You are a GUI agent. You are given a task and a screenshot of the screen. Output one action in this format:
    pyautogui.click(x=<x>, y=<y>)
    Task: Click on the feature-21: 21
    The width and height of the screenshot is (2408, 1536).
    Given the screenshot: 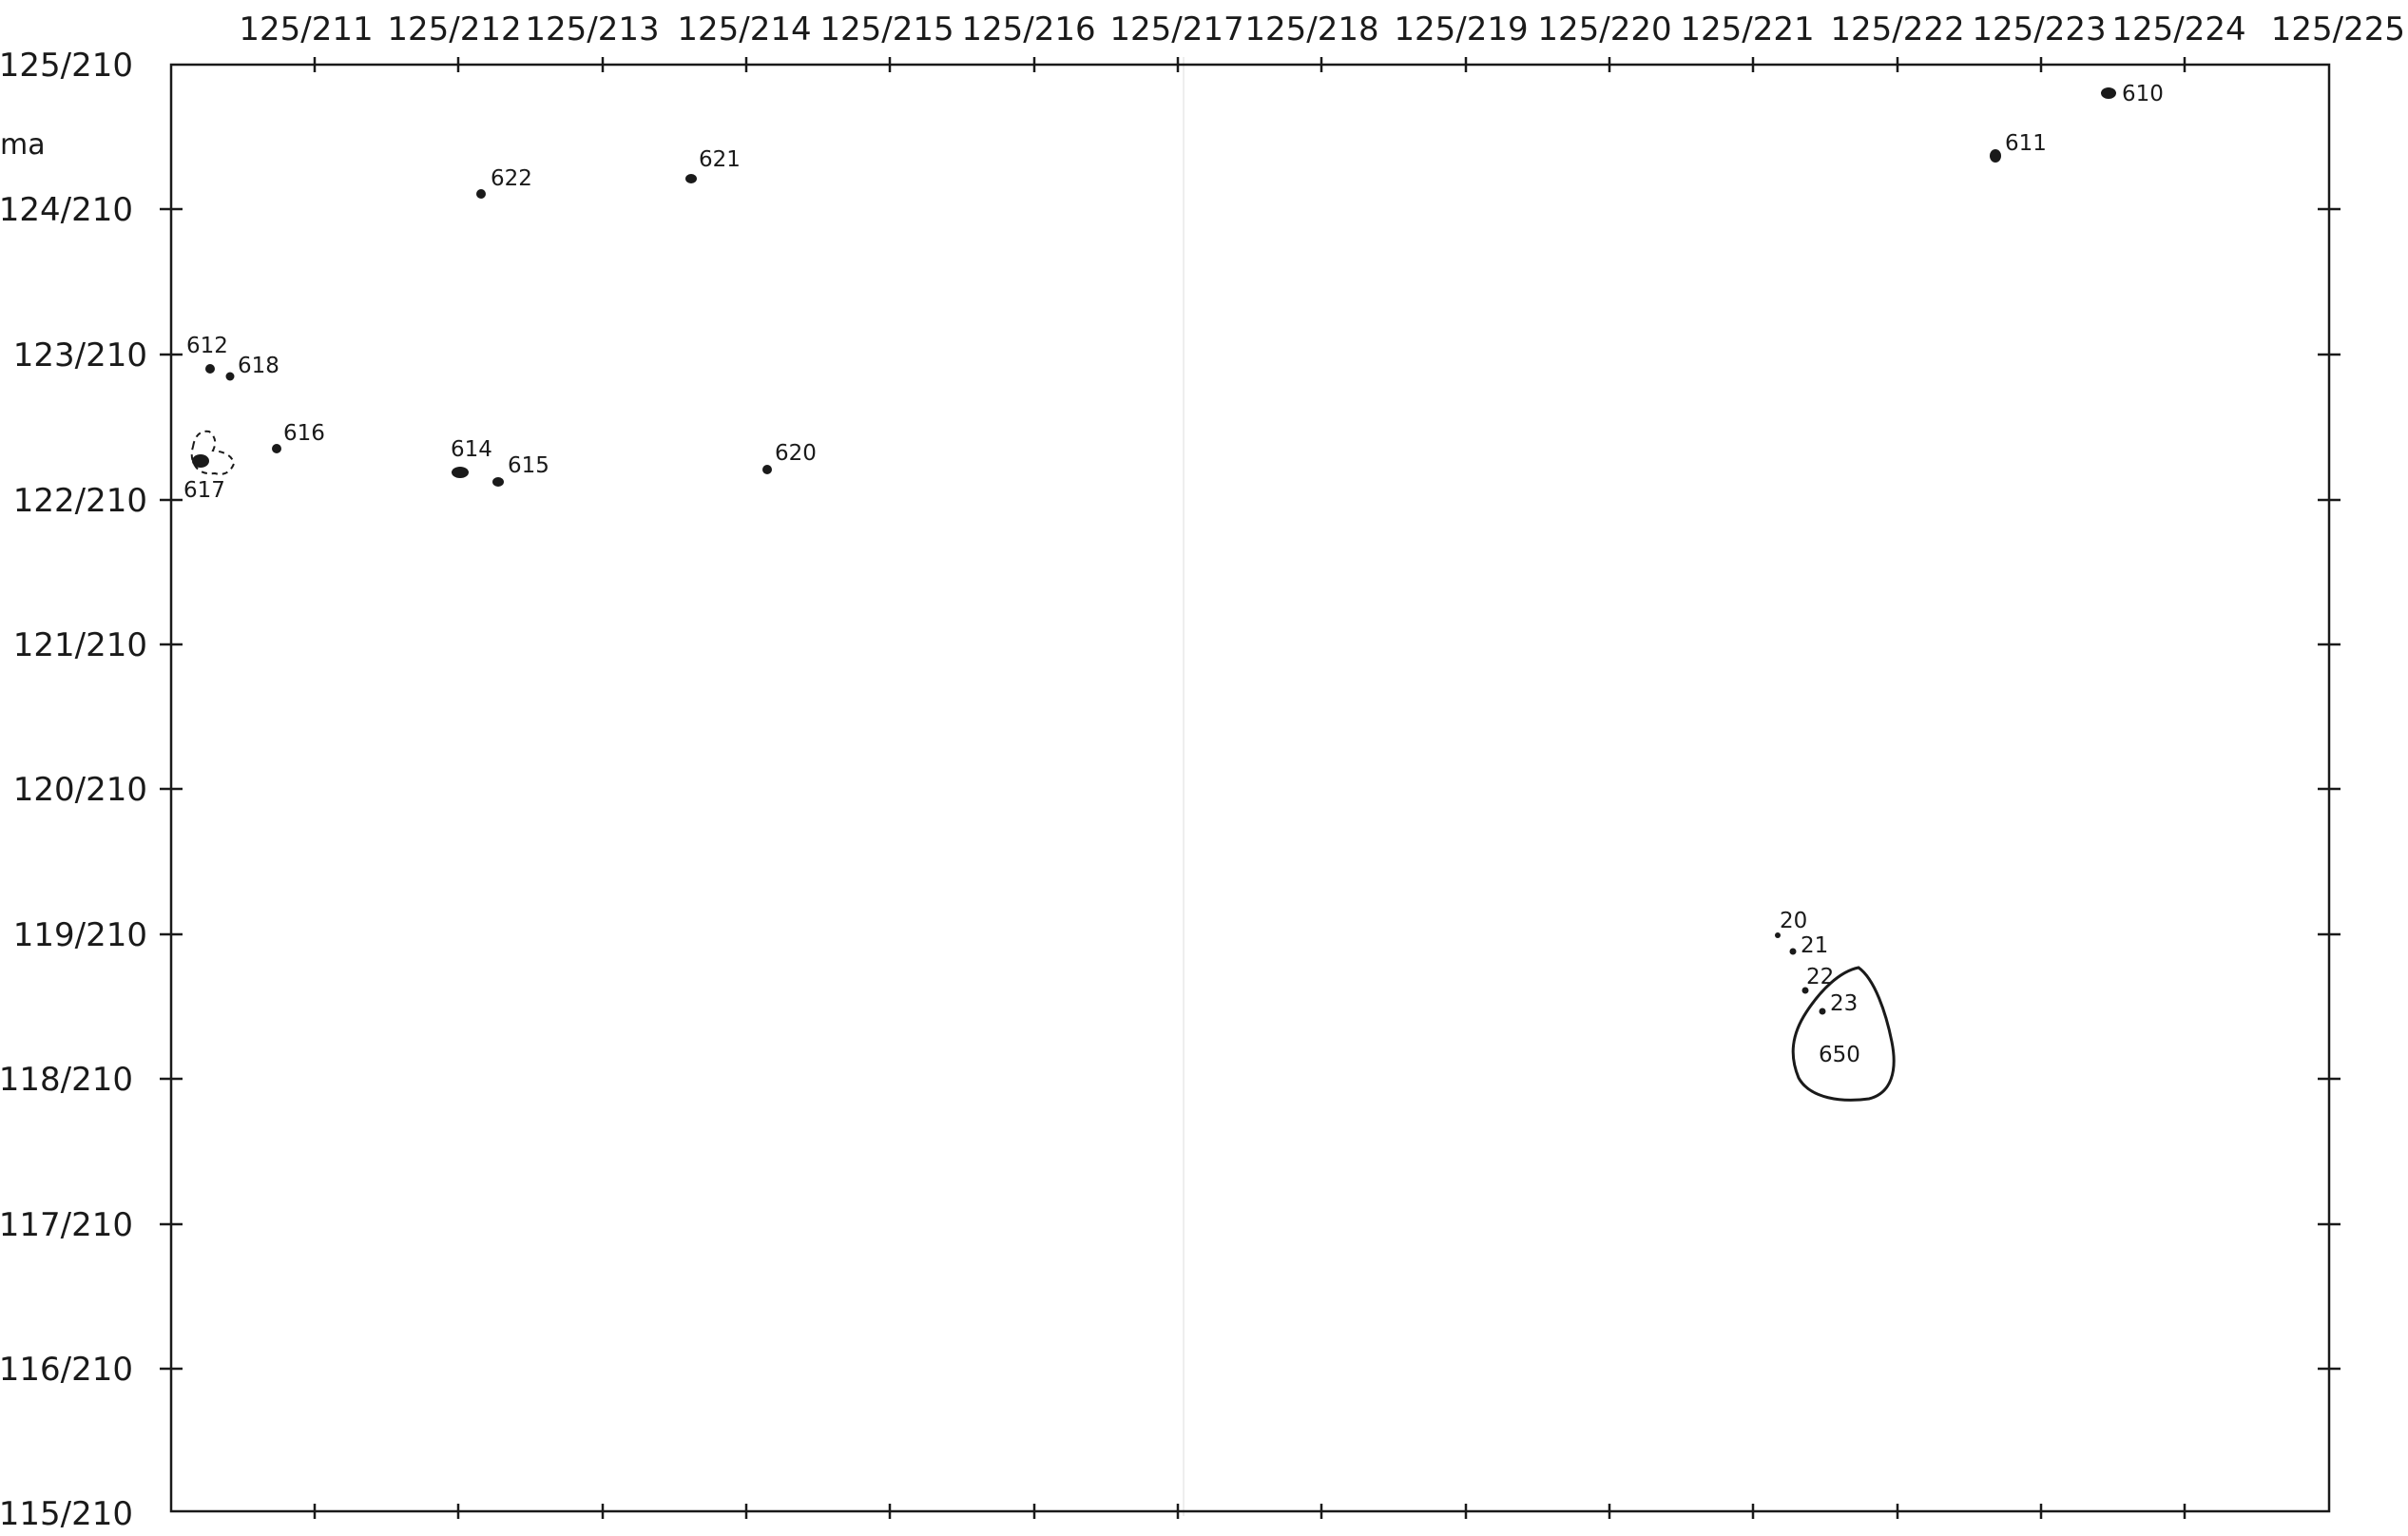 What is the action you would take?
    pyautogui.click(x=1809, y=945)
    